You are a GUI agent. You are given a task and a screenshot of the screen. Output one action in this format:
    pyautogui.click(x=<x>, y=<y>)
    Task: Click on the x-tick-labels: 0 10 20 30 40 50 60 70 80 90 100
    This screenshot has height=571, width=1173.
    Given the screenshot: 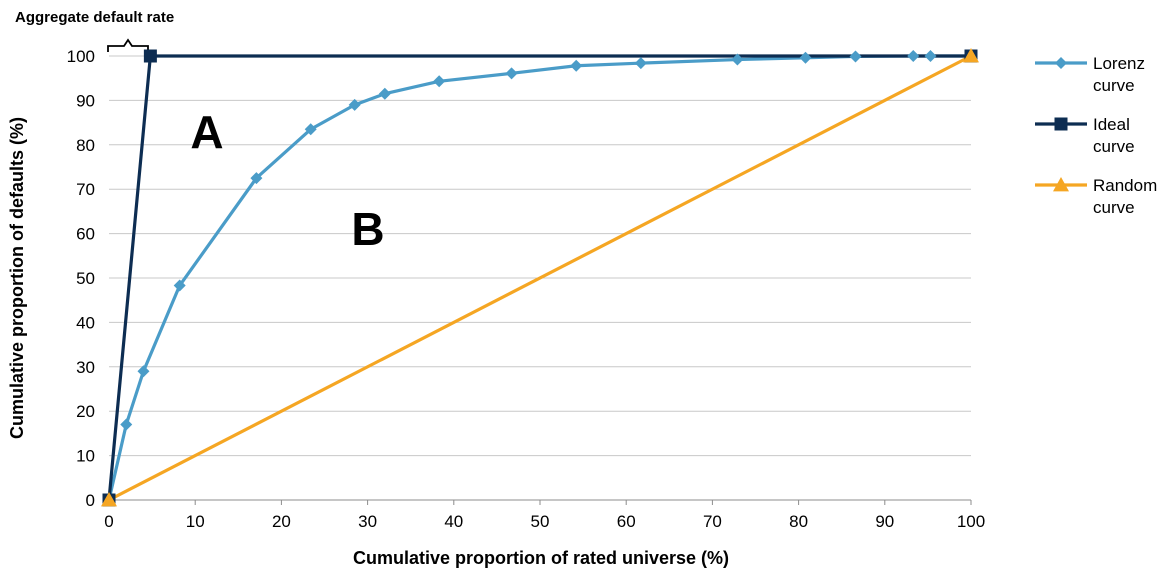 What is the action you would take?
    pyautogui.click(x=544, y=521)
    